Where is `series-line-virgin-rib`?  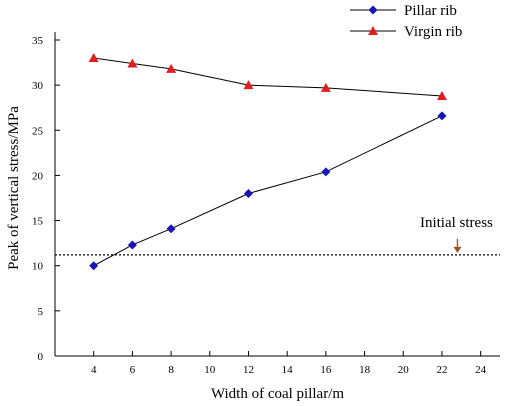 series-line-virgin-rib is located at coordinates (267, 77).